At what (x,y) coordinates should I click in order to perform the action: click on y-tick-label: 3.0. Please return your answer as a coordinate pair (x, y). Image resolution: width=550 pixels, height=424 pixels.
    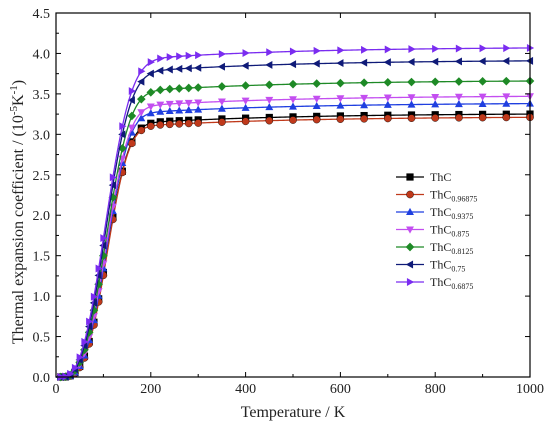
    Looking at the image, I should click on (42, 135).